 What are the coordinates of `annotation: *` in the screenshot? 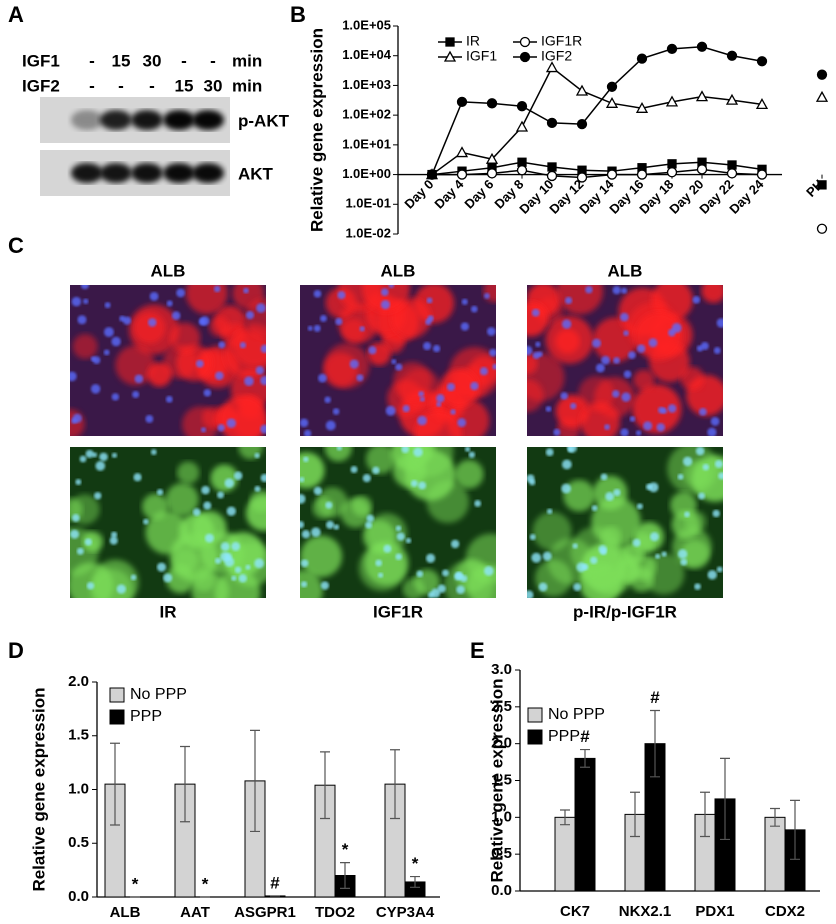 It's located at (135, 883).